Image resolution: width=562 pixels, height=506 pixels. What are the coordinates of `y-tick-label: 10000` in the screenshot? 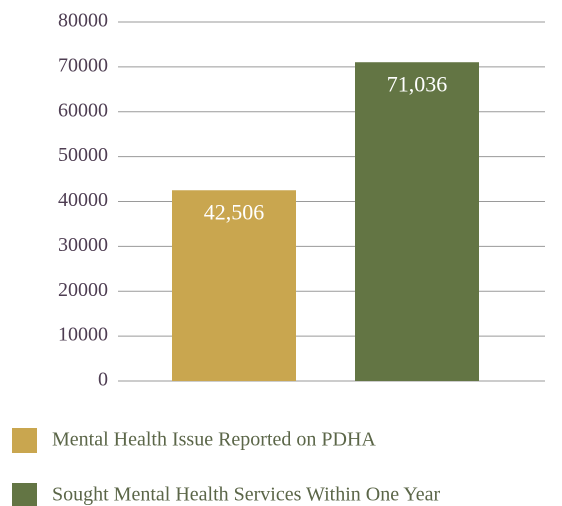 It's located at (83, 335).